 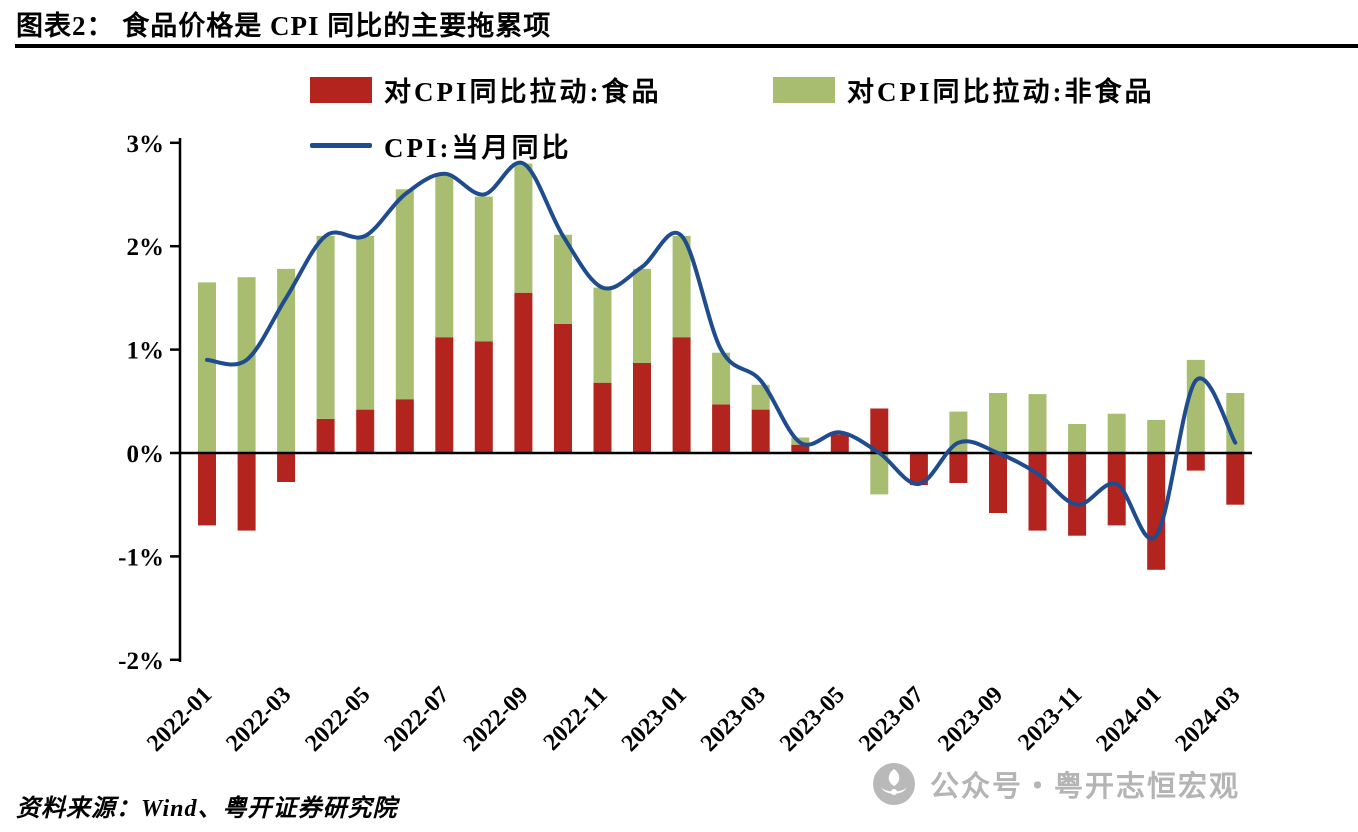 I want to click on cpi-line-swatch-icon, so click(x=341, y=145).